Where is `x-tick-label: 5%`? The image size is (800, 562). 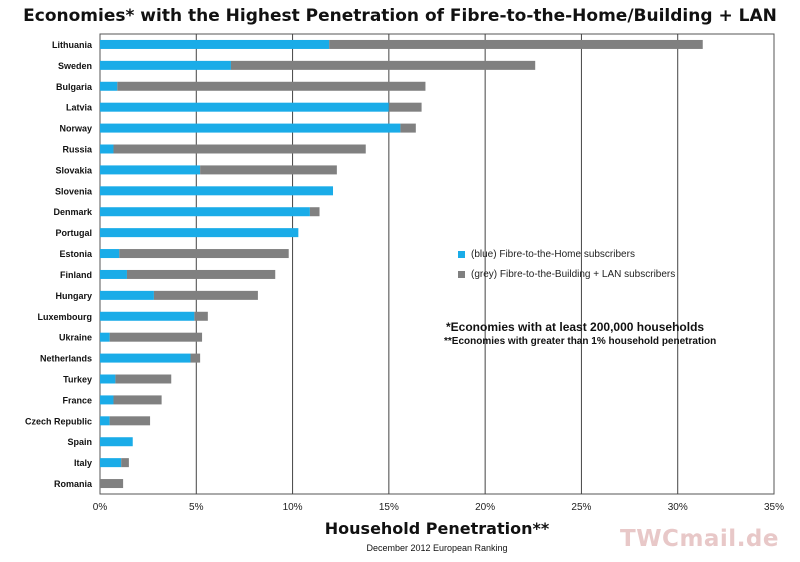
x-tick-label: 5% is located at coordinates (196, 507).